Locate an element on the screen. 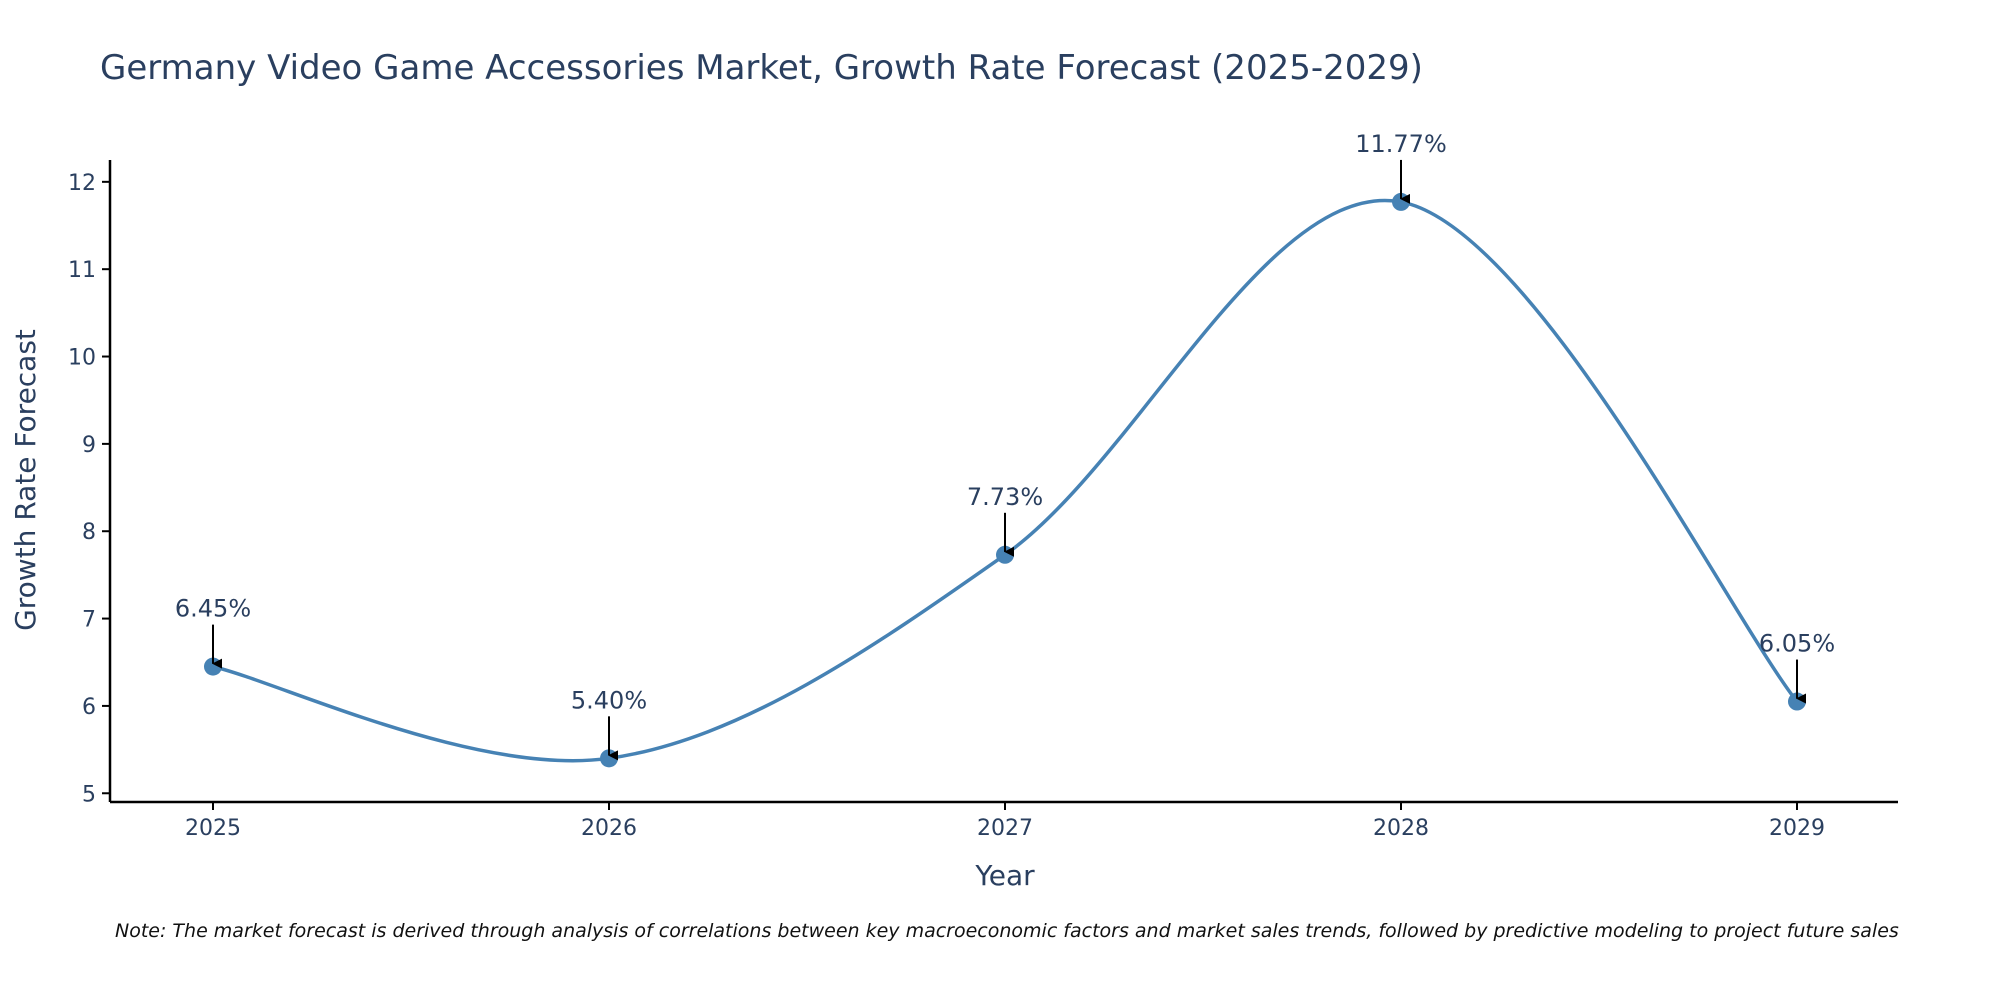 This screenshot has height=1000, width=2000. x-tick-label: 2029 is located at coordinates (1797, 828).